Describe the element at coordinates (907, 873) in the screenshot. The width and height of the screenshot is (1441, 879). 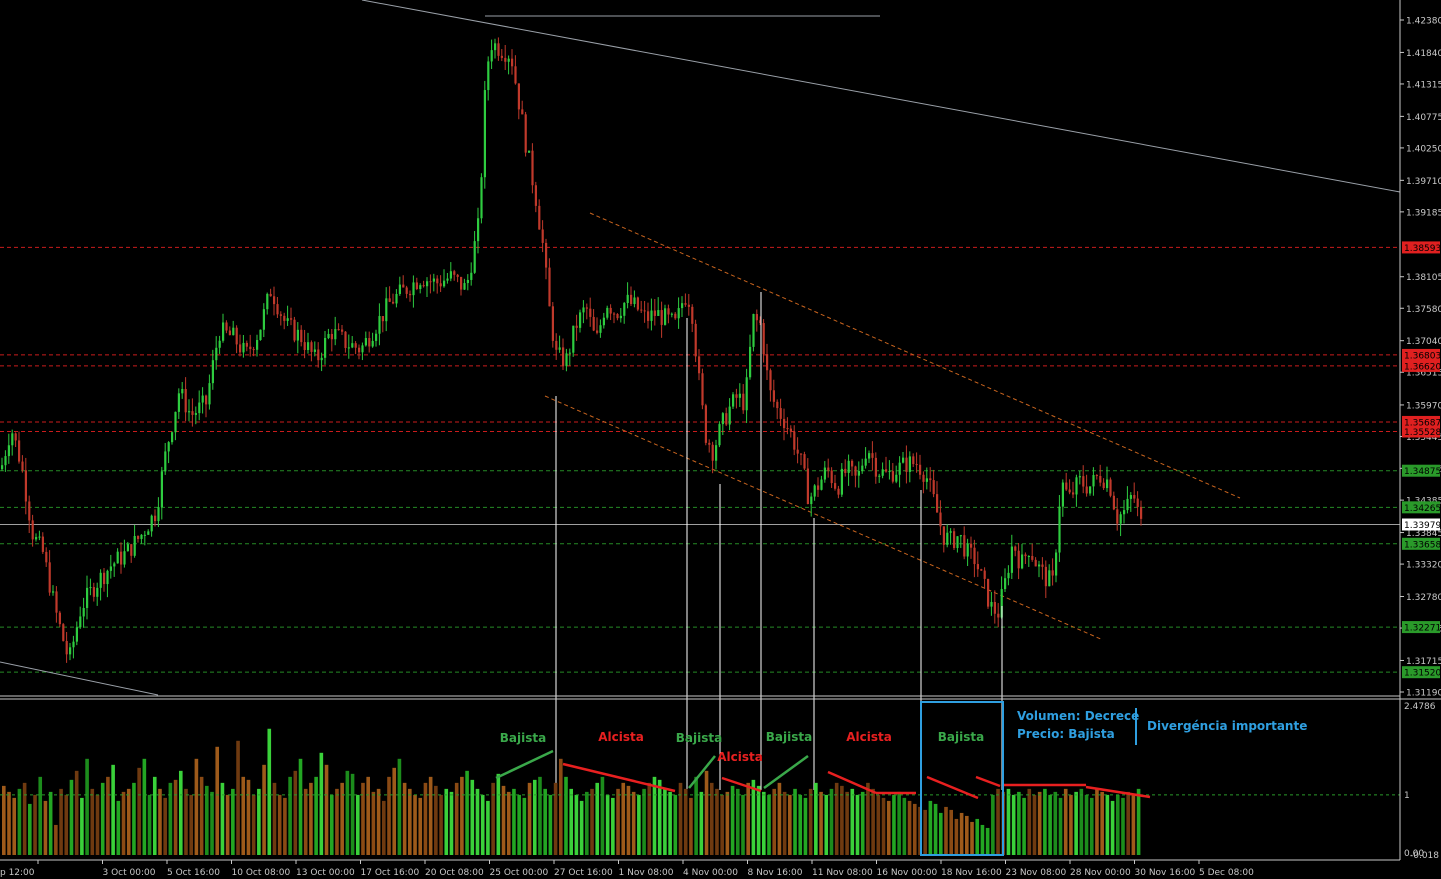
I see `time-tick-label: 16 Nov 00:00` at that location.